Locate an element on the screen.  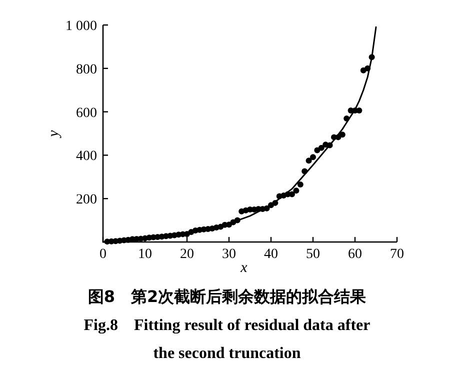
x-tick-label: 0 is located at coordinates (103, 254).